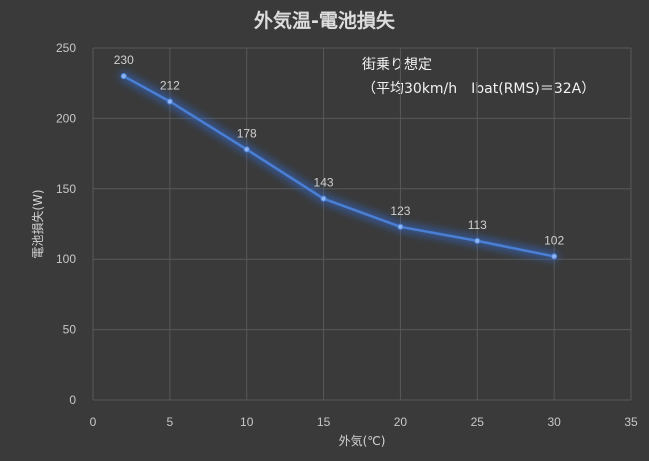 This screenshot has width=649, height=461. What do you see at coordinates (170, 86) in the screenshot?
I see `data-label: 212` at bounding box center [170, 86].